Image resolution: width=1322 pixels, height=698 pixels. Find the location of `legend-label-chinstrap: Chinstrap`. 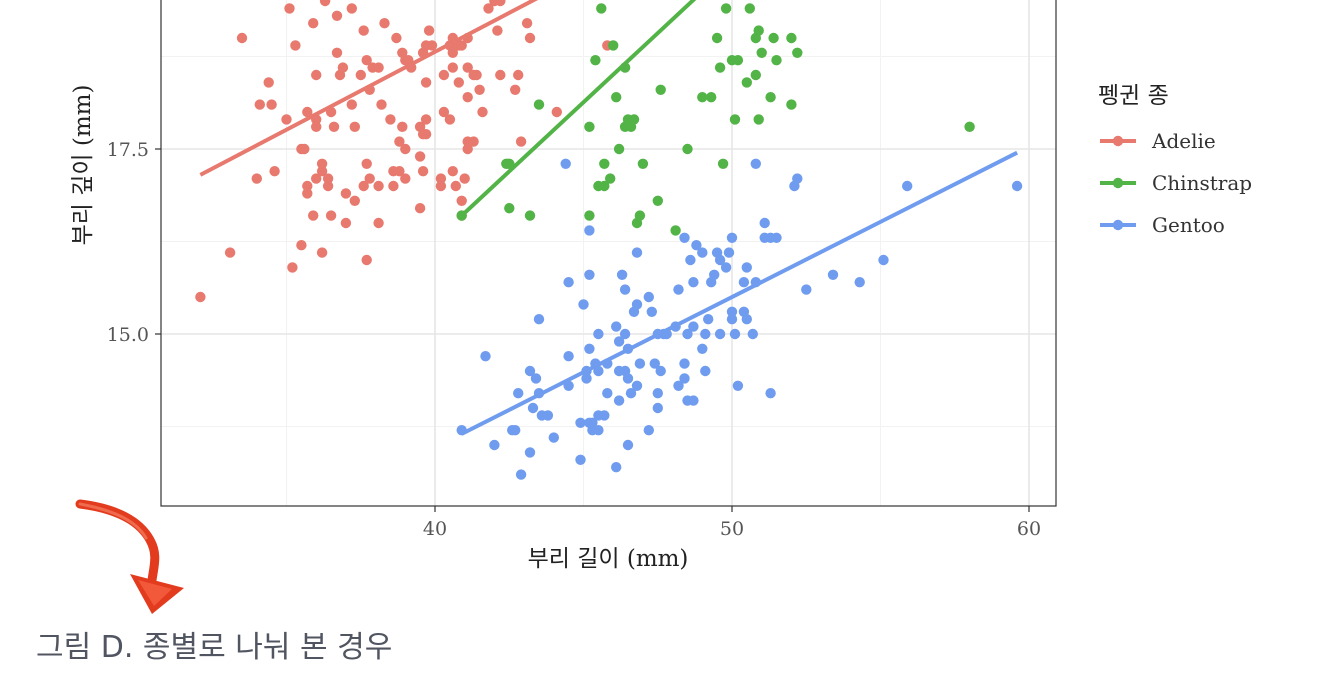

legend-label-chinstrap: Chinstrap is located at coordinates (1202, 183).